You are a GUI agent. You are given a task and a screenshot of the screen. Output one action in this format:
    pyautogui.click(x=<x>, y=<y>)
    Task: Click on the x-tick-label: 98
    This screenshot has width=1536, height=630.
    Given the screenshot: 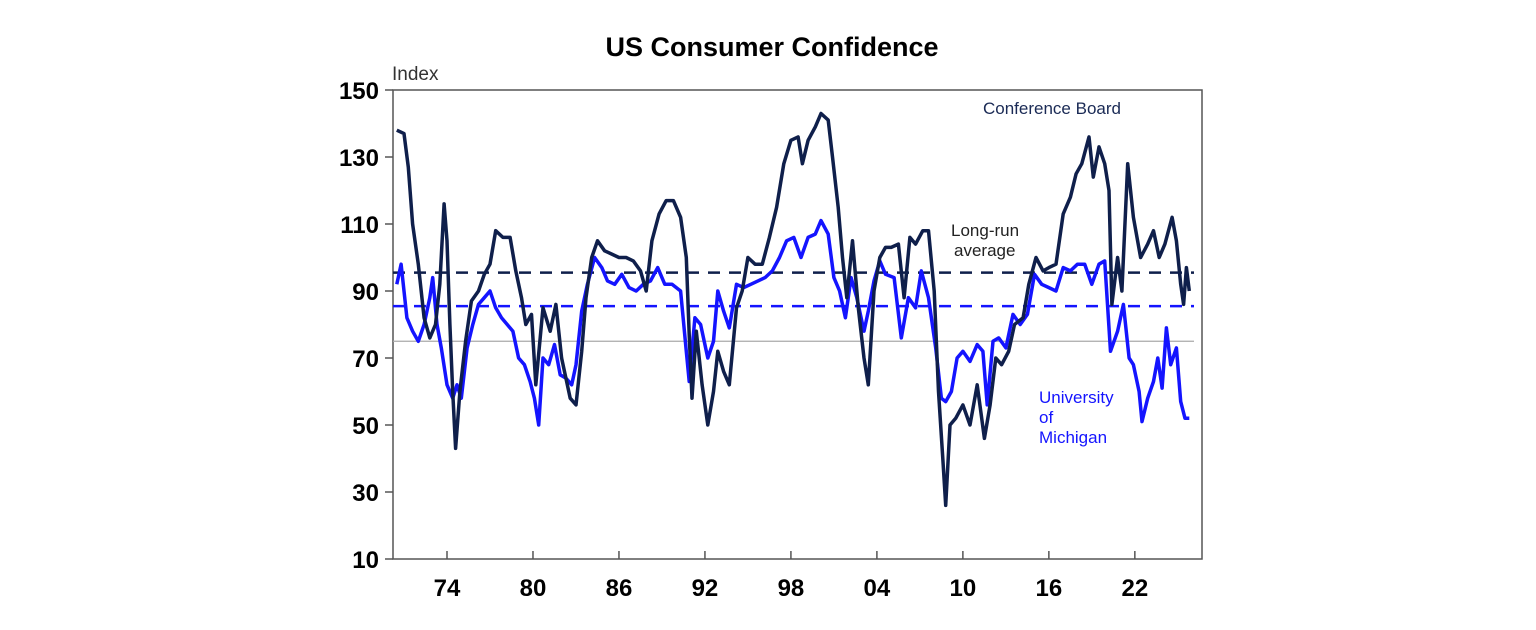 What is the action you would take?
    pyautogui.click(x=791, y=588)
    